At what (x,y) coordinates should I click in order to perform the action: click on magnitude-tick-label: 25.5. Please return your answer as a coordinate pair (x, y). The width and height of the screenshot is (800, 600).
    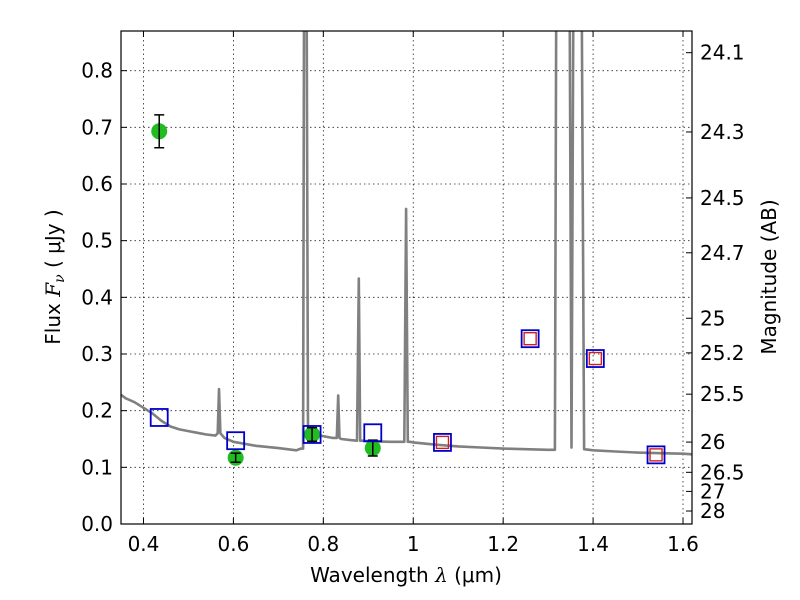
    Looking at the image, I should click on (722, 394).